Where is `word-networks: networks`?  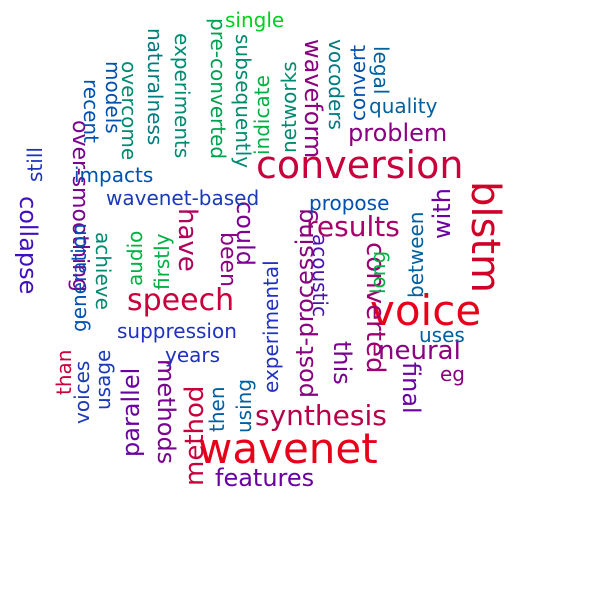
word-networks: networks is located at coordinates (289, 107).